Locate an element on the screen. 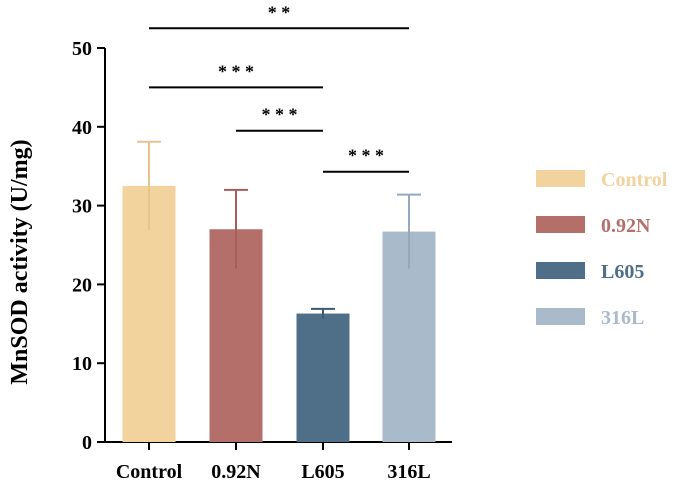 This screenshot has height=483, width=685. legend-label: Control is located at coordinates (634, 180).